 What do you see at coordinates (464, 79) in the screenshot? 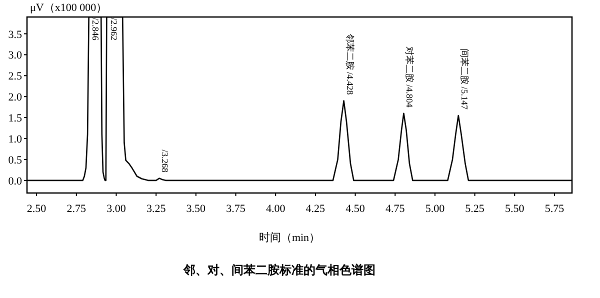
I see `annotation: 间苯二胺 /5.147` at bounding box center [464, 79].